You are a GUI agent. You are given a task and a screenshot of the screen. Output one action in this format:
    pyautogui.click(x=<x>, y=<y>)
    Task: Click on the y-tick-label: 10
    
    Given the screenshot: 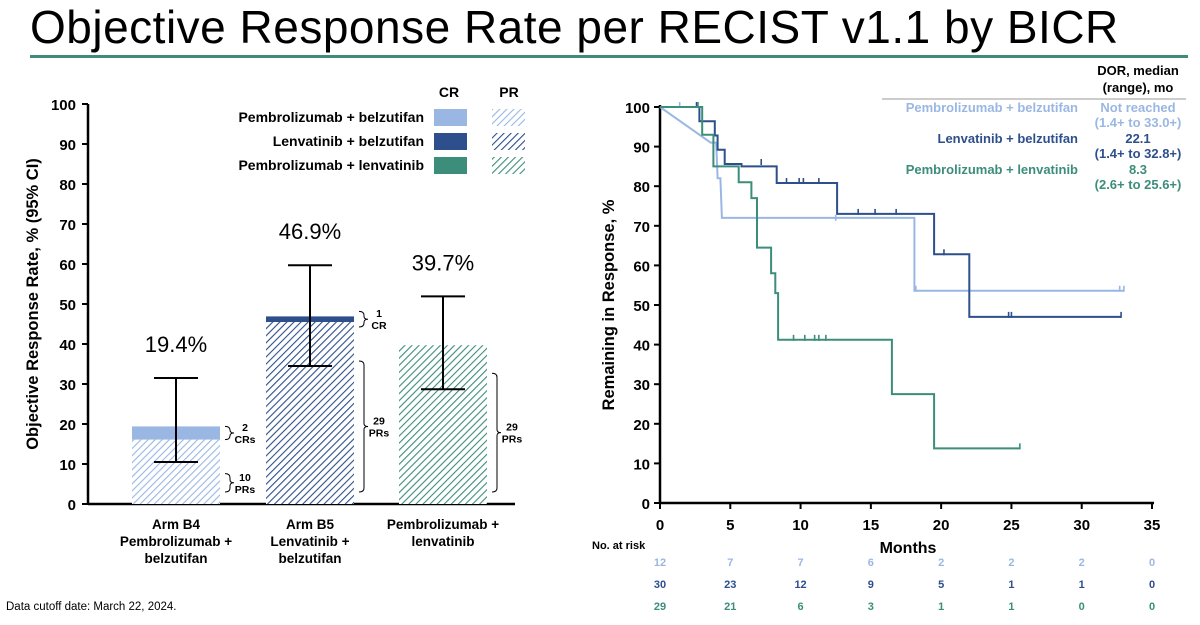 What is the action you would take?
    pyautogui.click(x=67, y=465)
    